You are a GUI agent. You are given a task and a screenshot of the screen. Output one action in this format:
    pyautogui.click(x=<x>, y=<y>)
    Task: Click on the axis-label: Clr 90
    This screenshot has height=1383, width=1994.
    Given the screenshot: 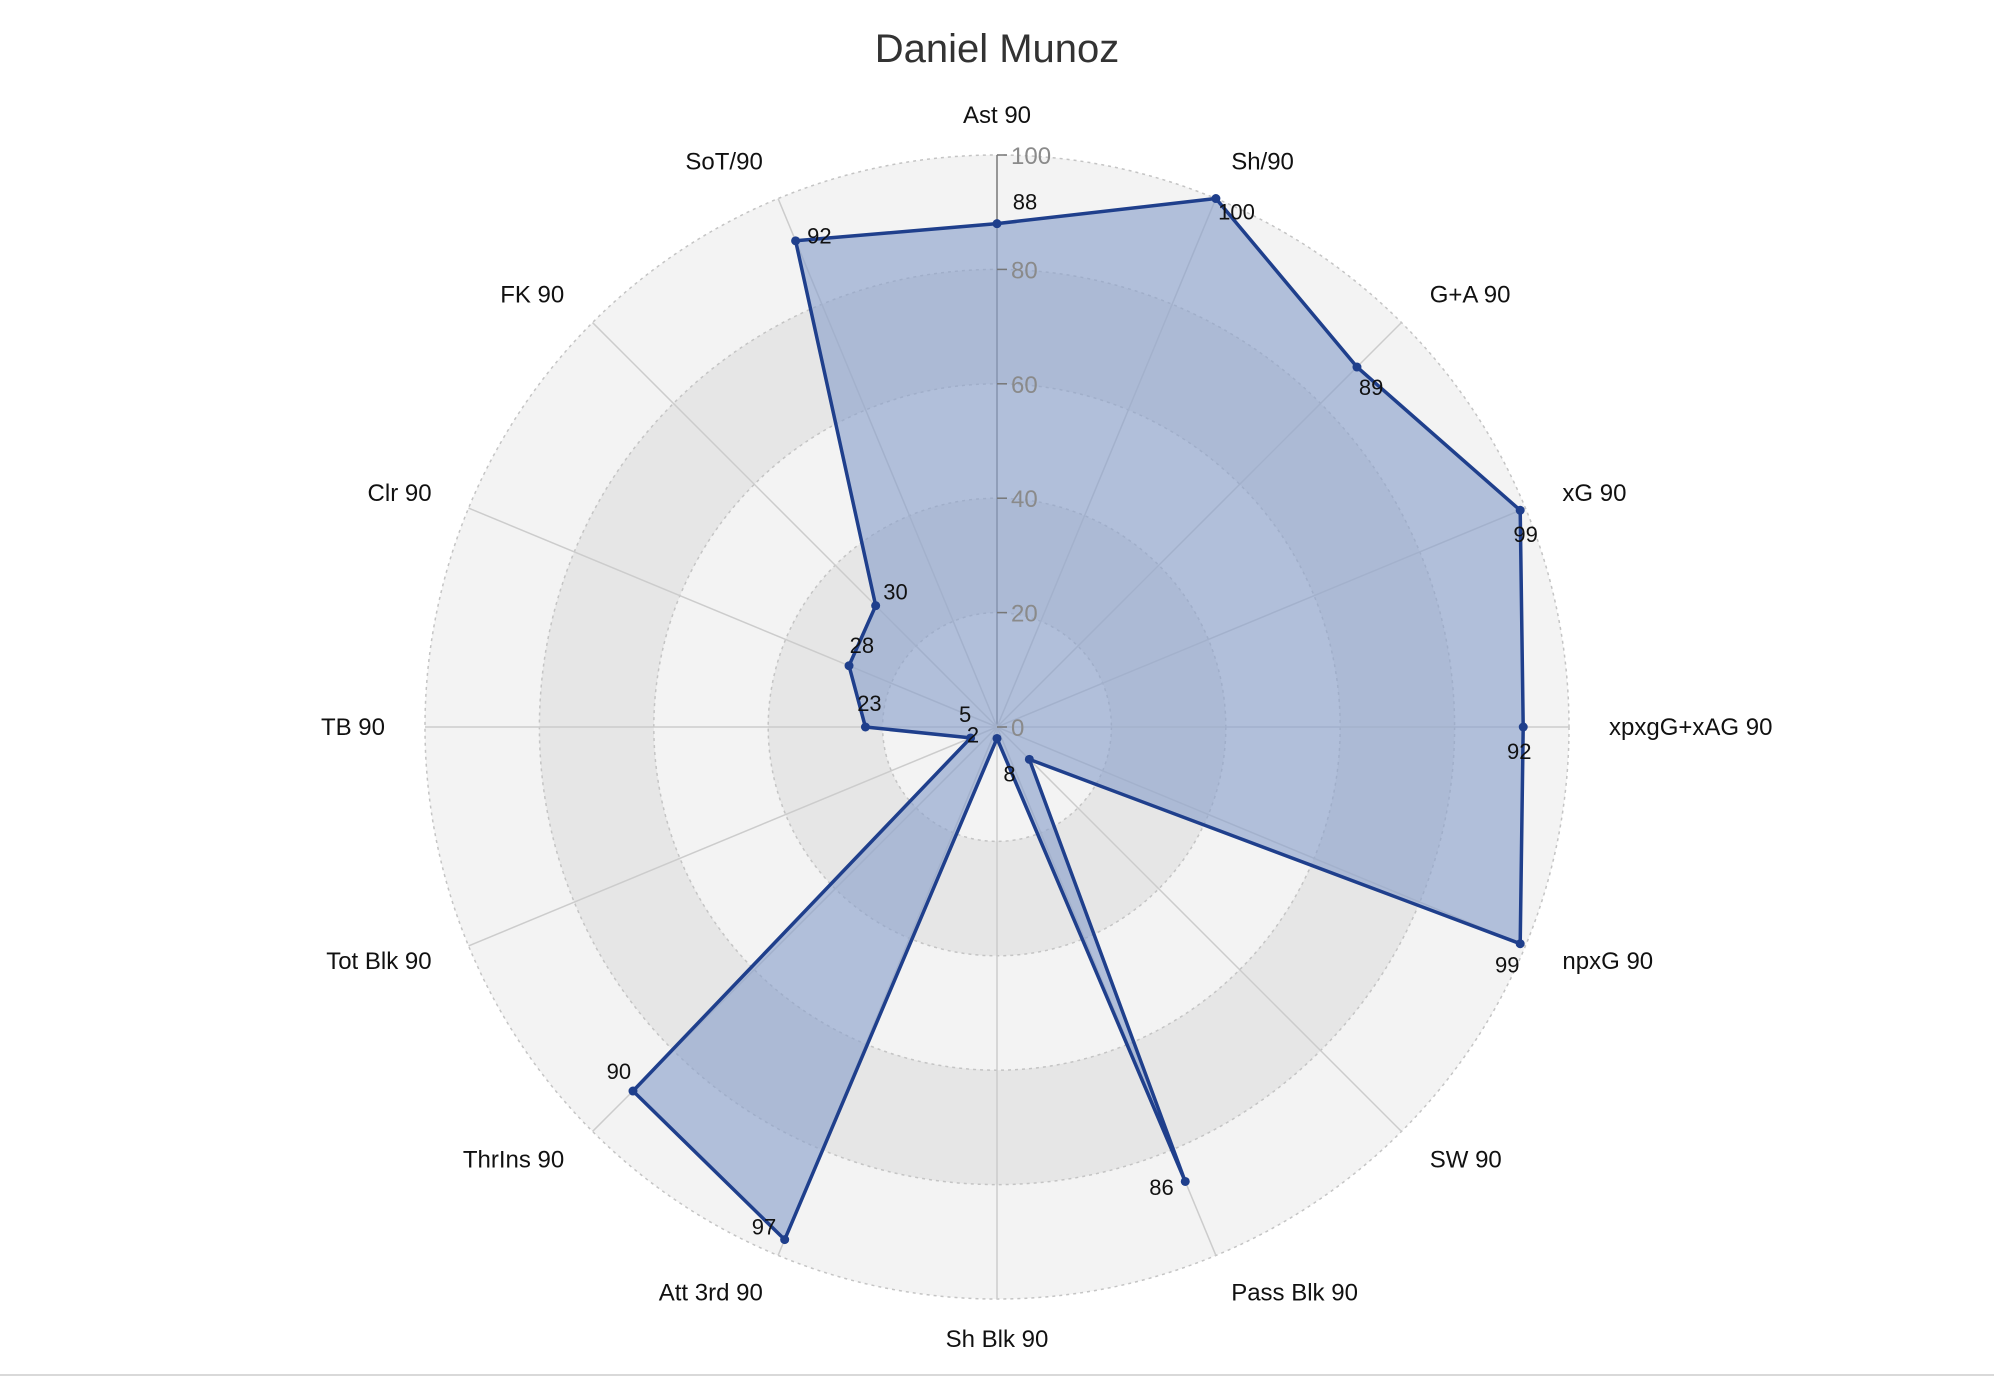 What is the action you would take?
    pyautogui.click(x=400, y=493)
    